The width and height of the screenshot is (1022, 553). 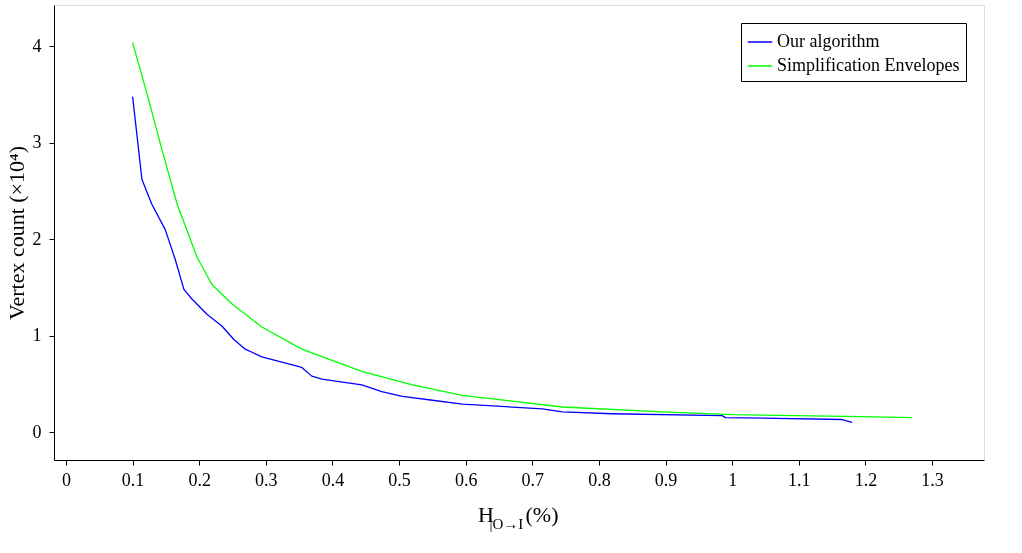 I want to click on x-tick-label: 0.5, so click(x=399, y=479).